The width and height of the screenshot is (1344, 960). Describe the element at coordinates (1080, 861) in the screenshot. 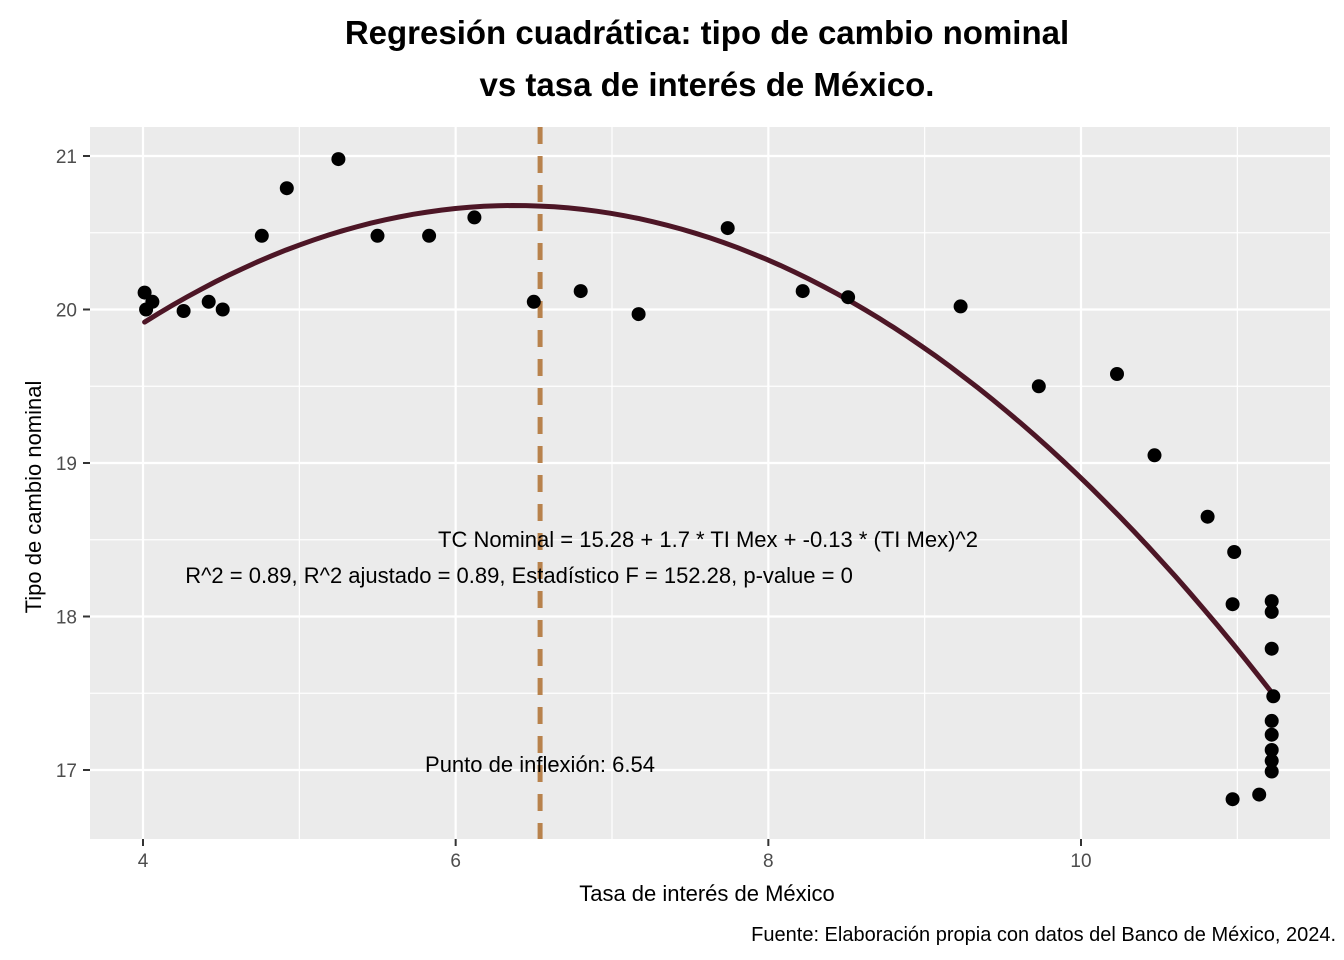

I see `x-tick-label: 10` at that location.